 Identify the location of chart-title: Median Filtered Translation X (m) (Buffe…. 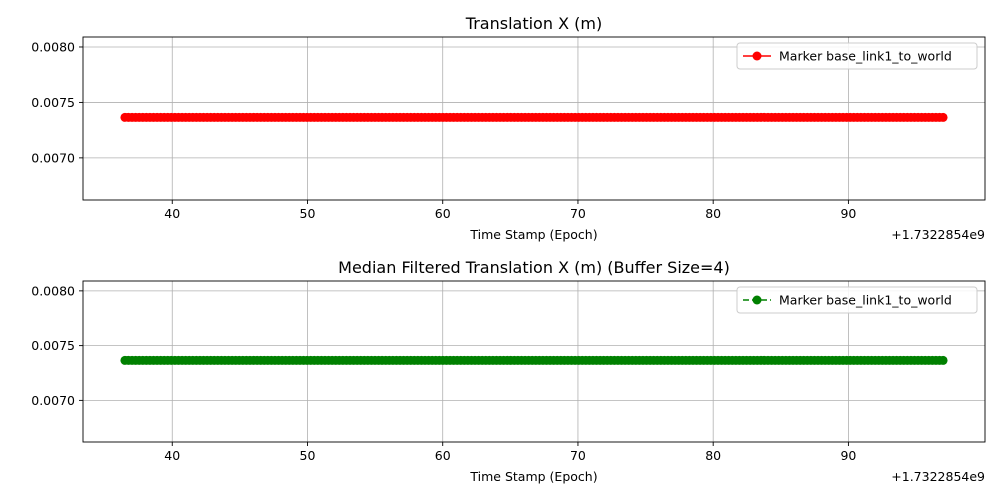
(534, 267).